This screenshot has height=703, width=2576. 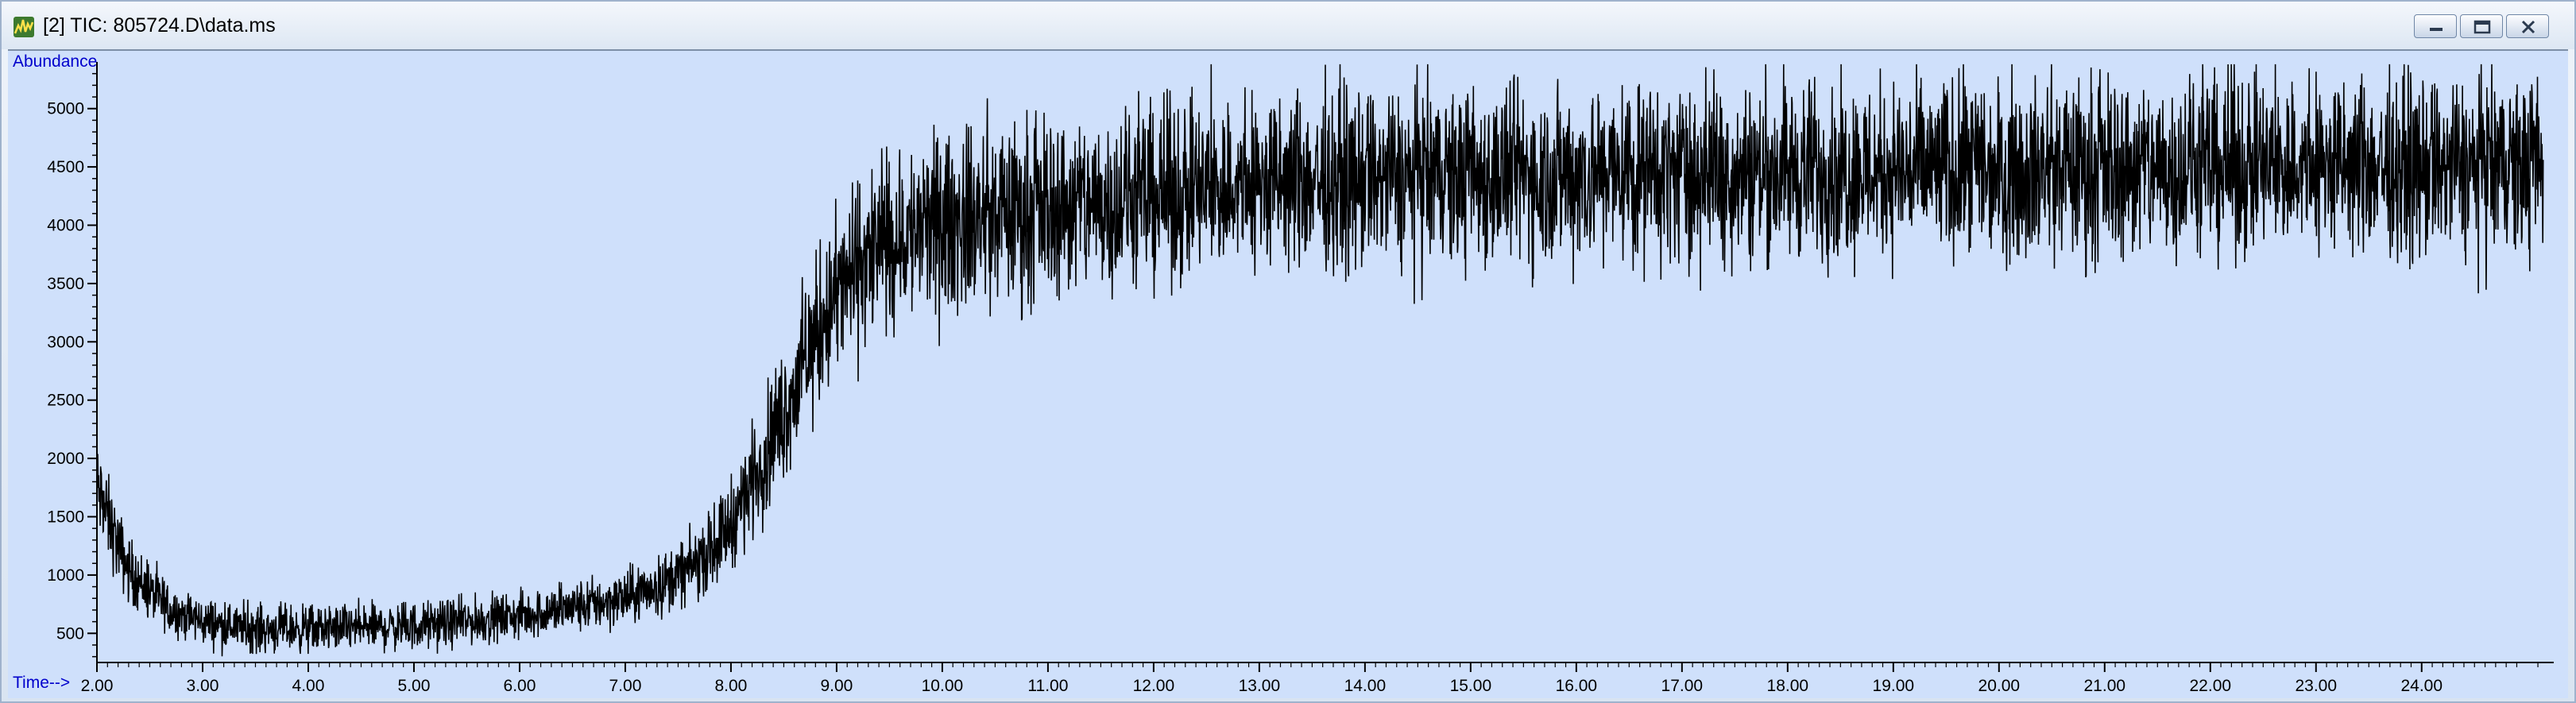 I want to click on x-tick-label: 24.00, so click(x=2421, y=686).